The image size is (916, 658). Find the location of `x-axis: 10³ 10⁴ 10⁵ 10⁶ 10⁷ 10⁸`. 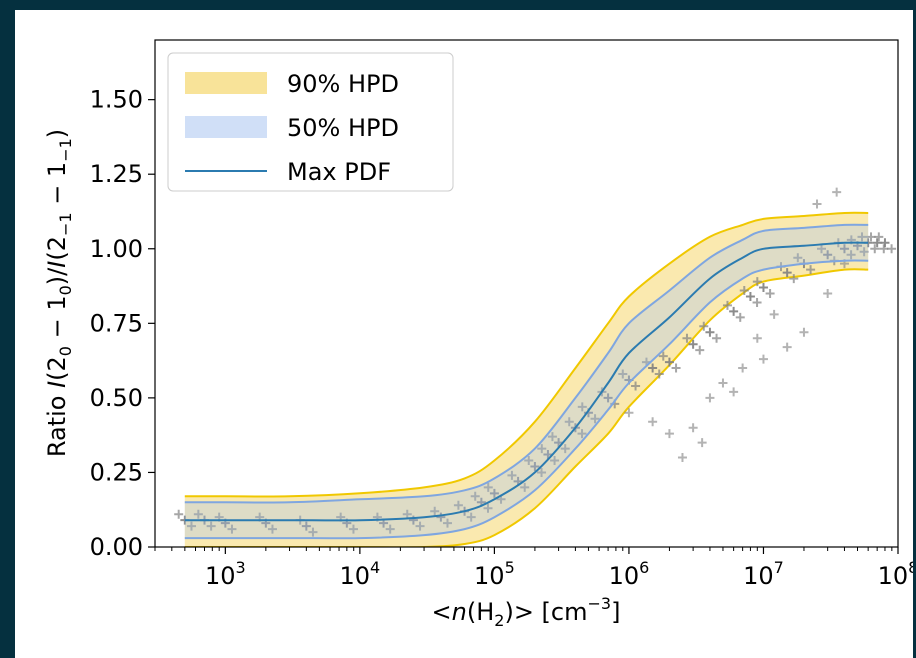

x-axis: 10³ 10⁴ 10⁵ 10⁶ 10⁷ 10⁸ is located at coordinates (533, 568).